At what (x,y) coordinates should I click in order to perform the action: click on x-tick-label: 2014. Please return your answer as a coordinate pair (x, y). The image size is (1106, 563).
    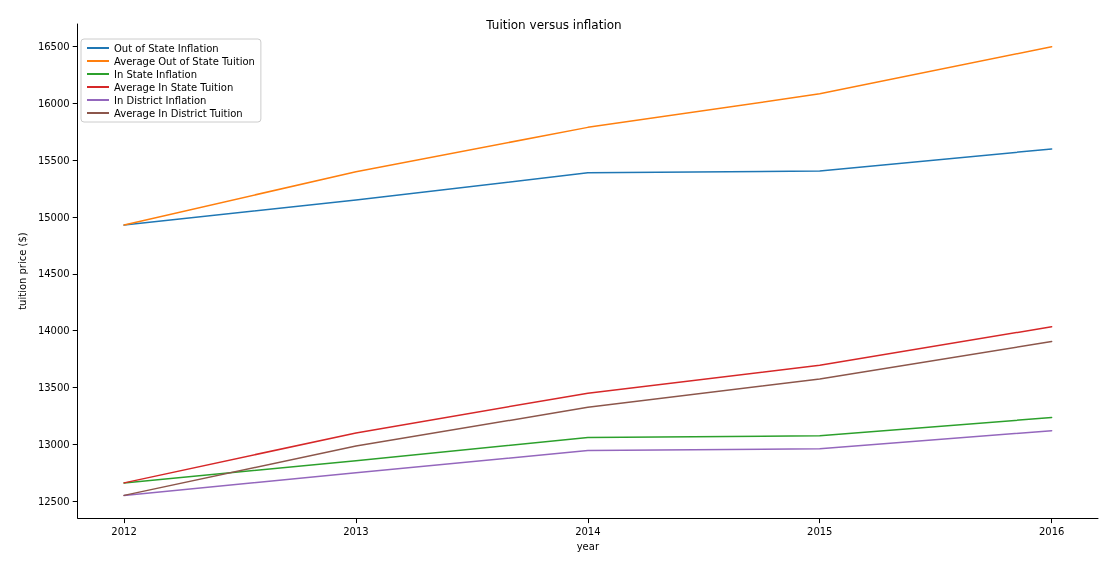
    Looking at the image, I should click on (588, 531).